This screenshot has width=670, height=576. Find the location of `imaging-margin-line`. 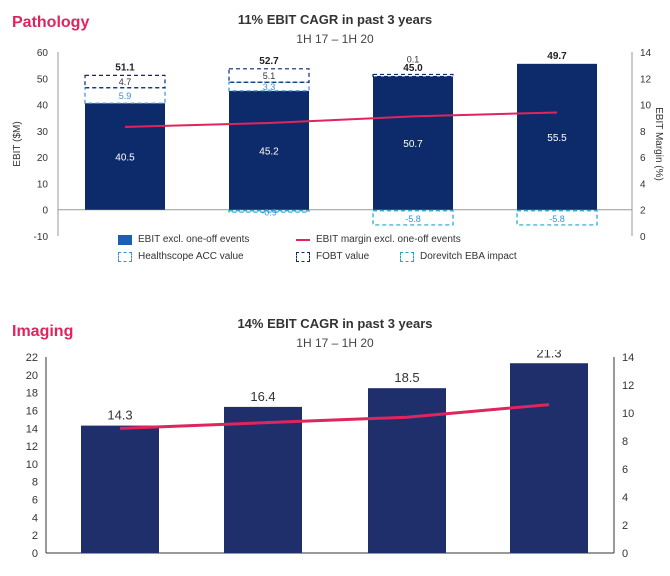

imaging-margin-line is located at coordinates (334, 416).